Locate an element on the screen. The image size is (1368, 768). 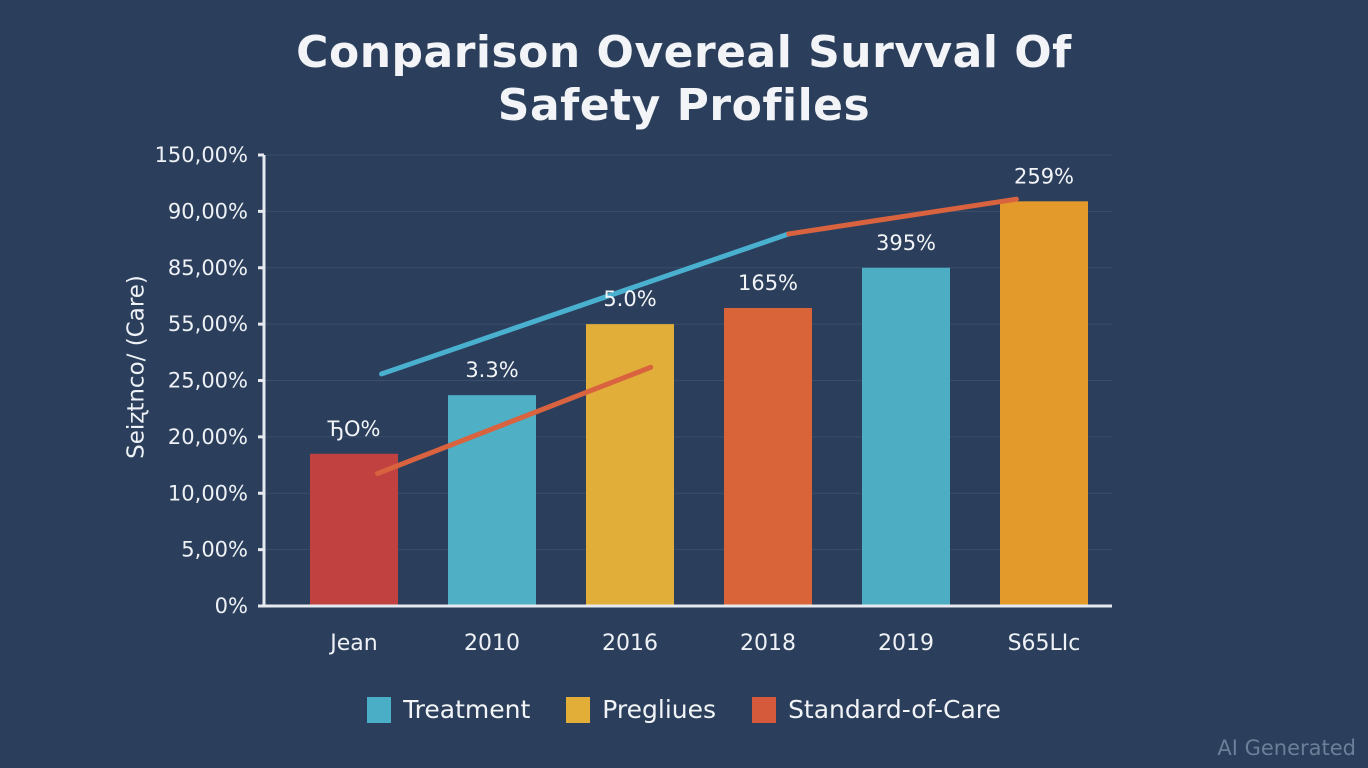
y-tick-label: 10,00% is located at coordinates (208, 493).